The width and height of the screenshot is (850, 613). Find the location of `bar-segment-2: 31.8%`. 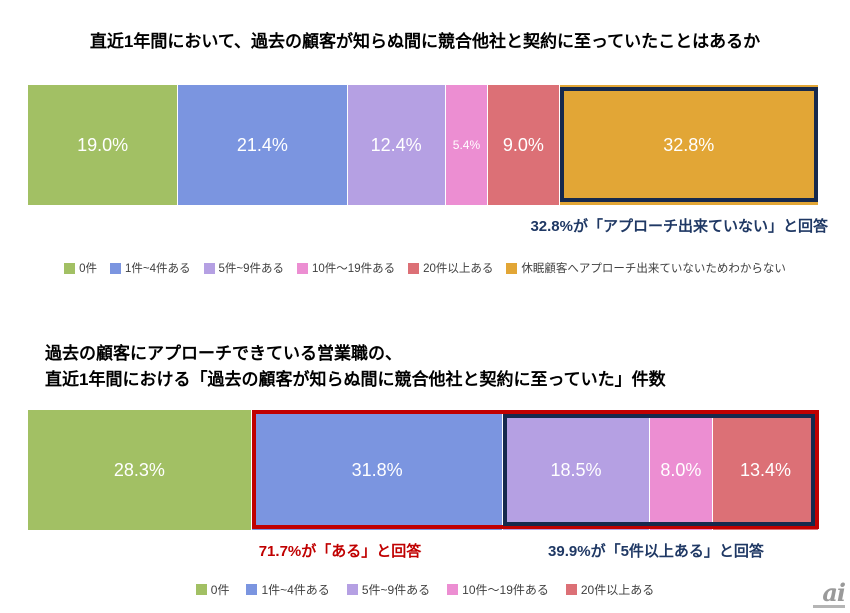

bar-segment-2: 31.8% is located at coordinates (377, 470).